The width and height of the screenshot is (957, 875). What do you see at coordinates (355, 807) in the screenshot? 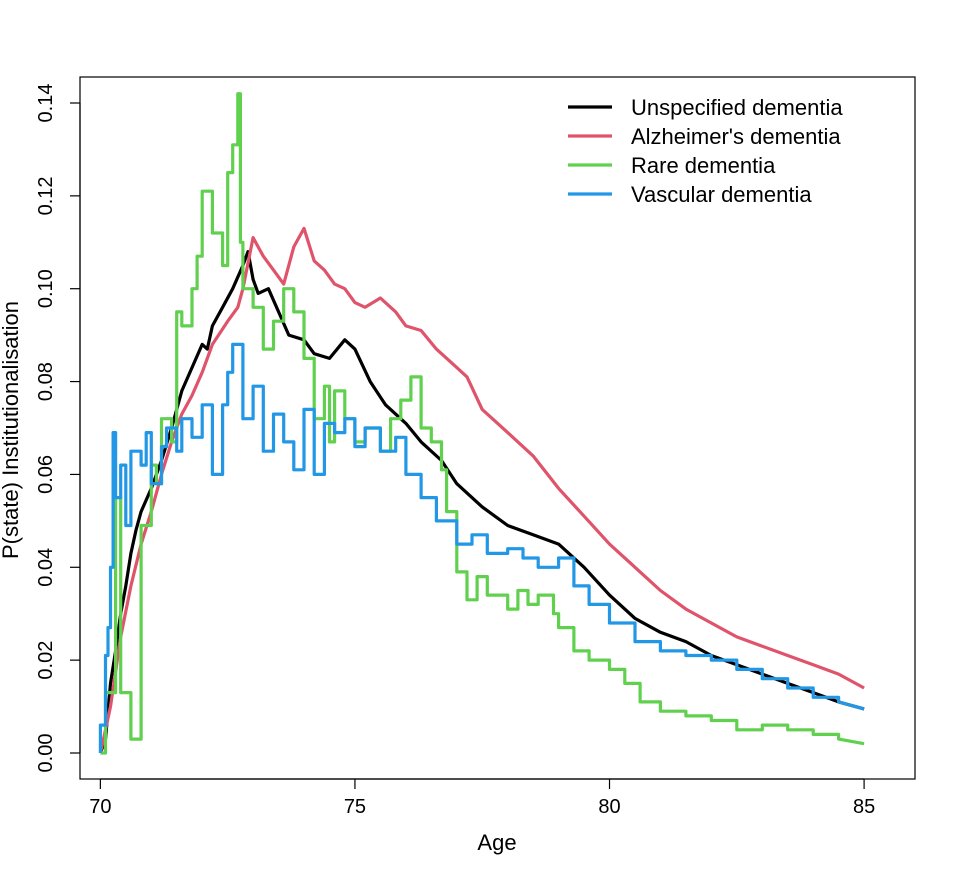
I see `x-tick-label-2: 75` at bounding box center [355, 807].